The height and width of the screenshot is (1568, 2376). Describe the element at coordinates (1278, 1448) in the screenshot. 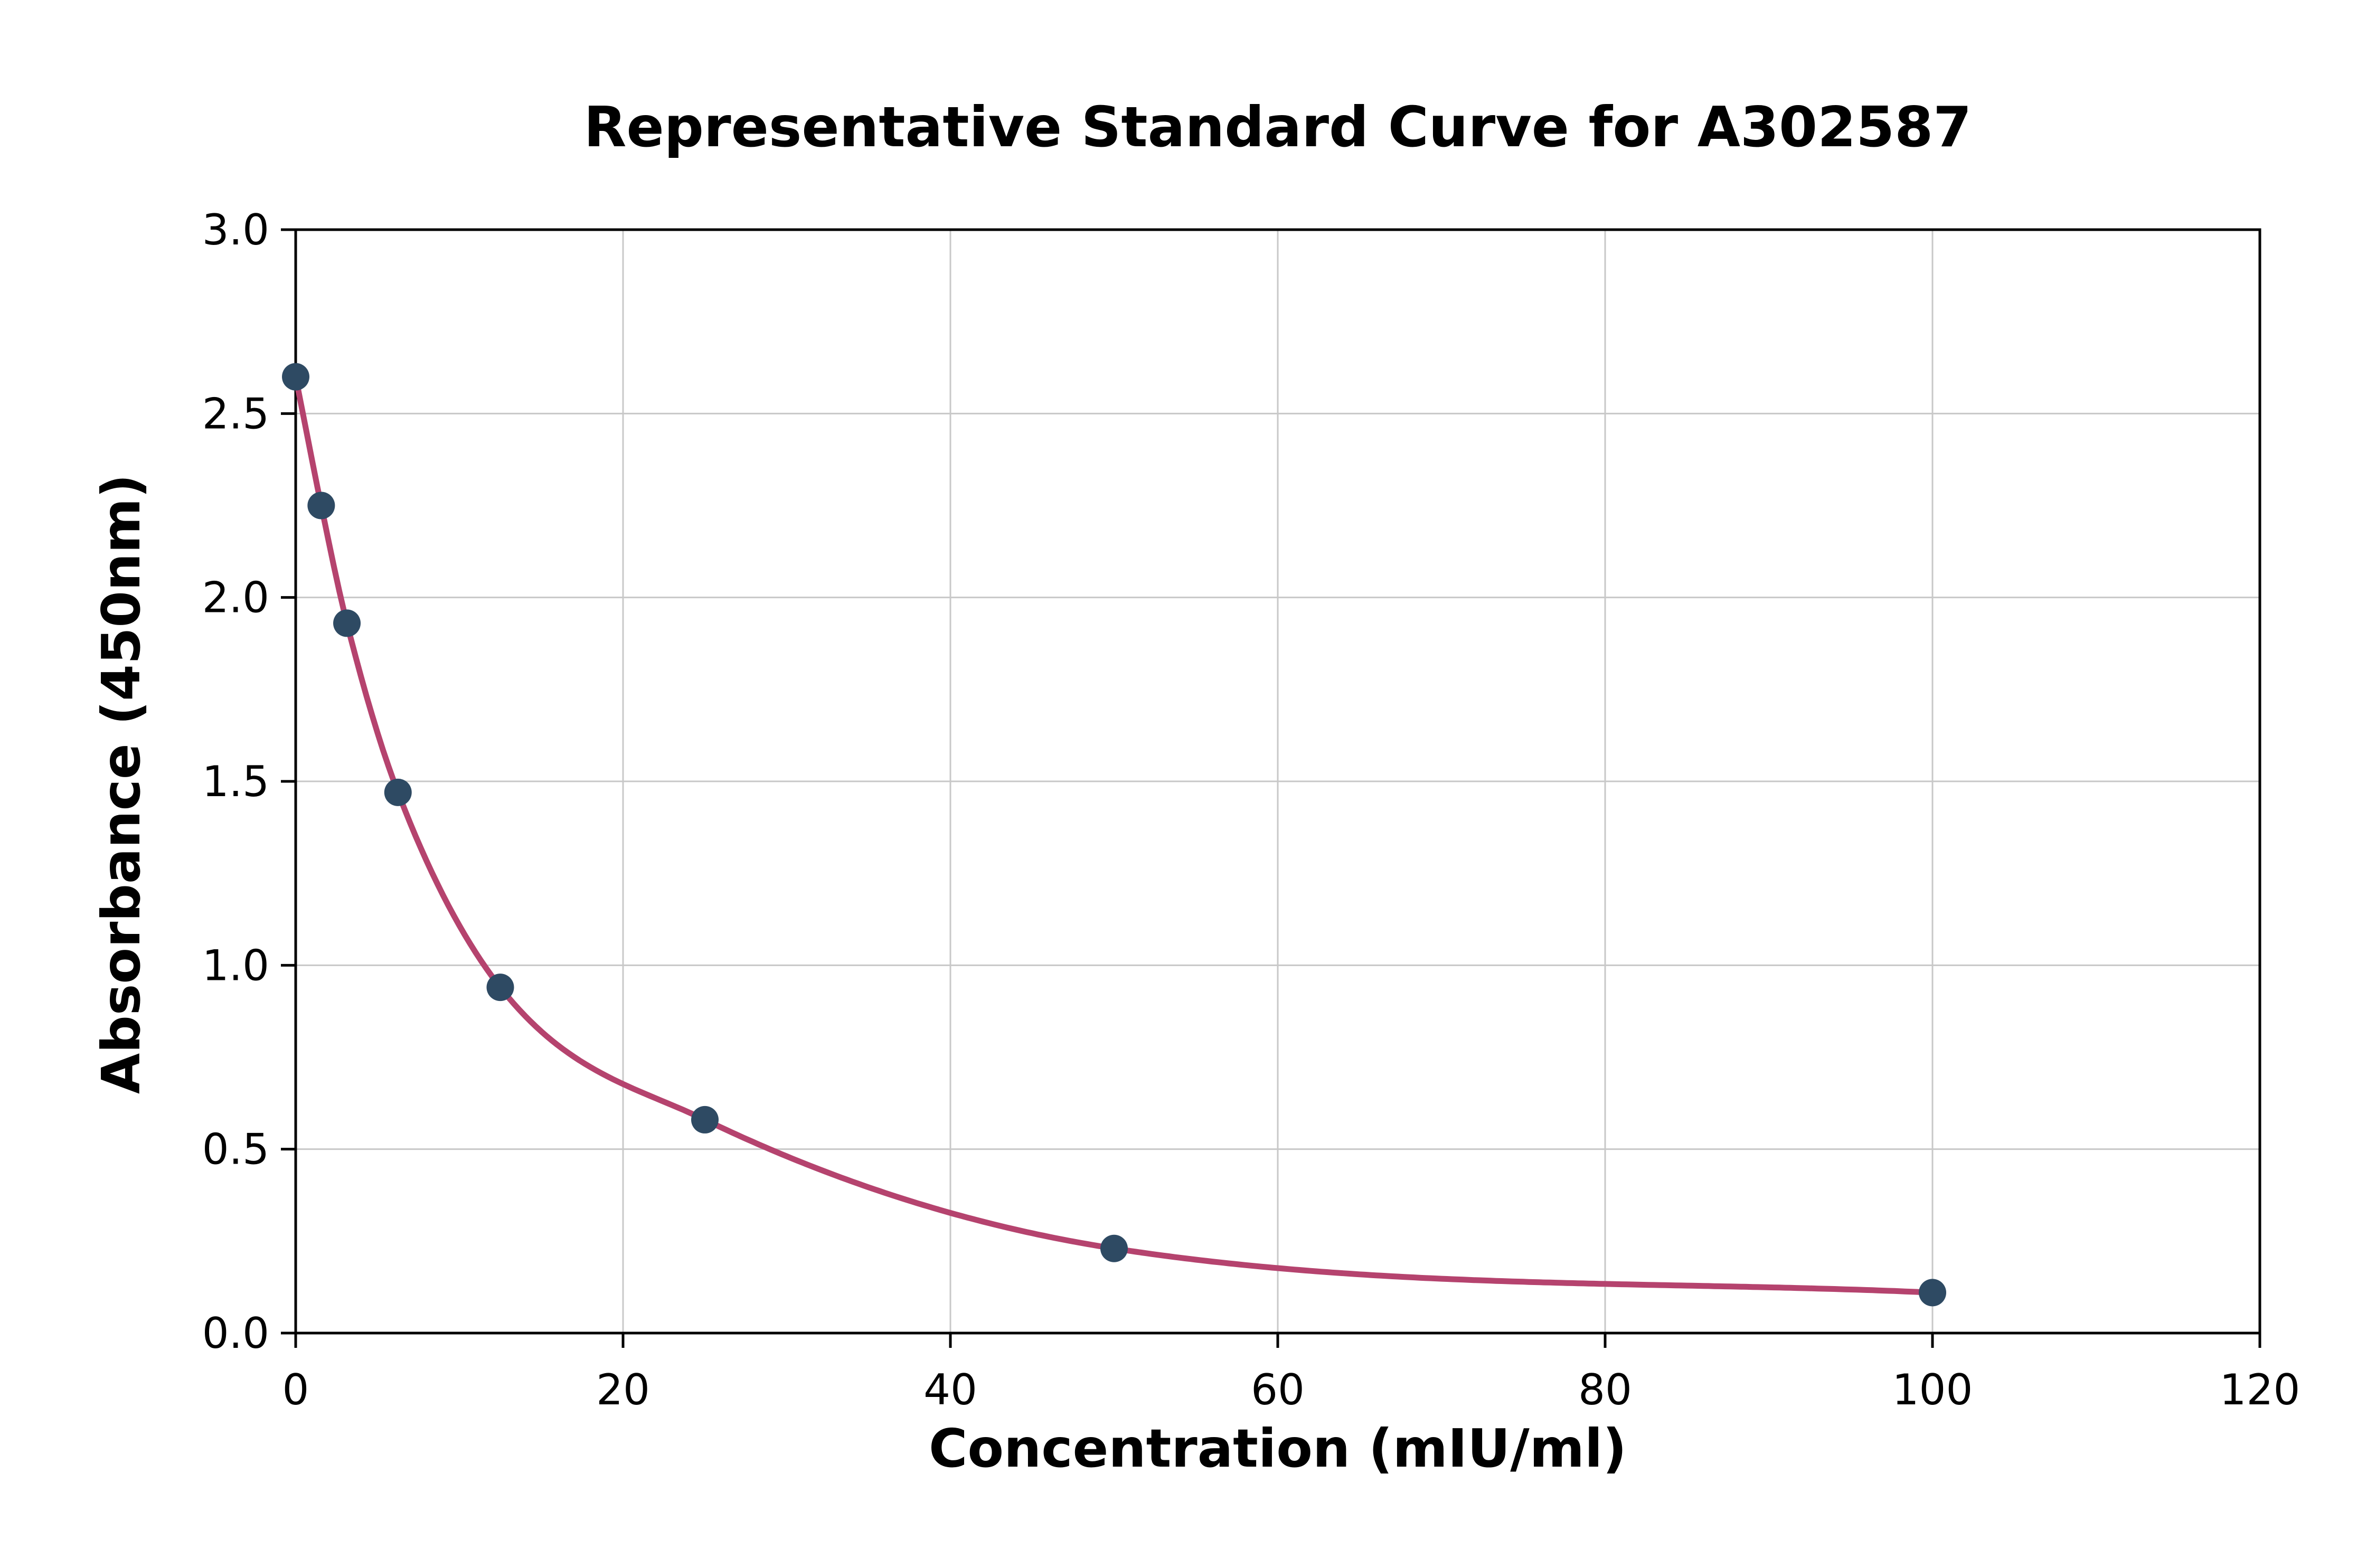

I see `x-axis-label: Concentration (mIU/ml)` at that location.